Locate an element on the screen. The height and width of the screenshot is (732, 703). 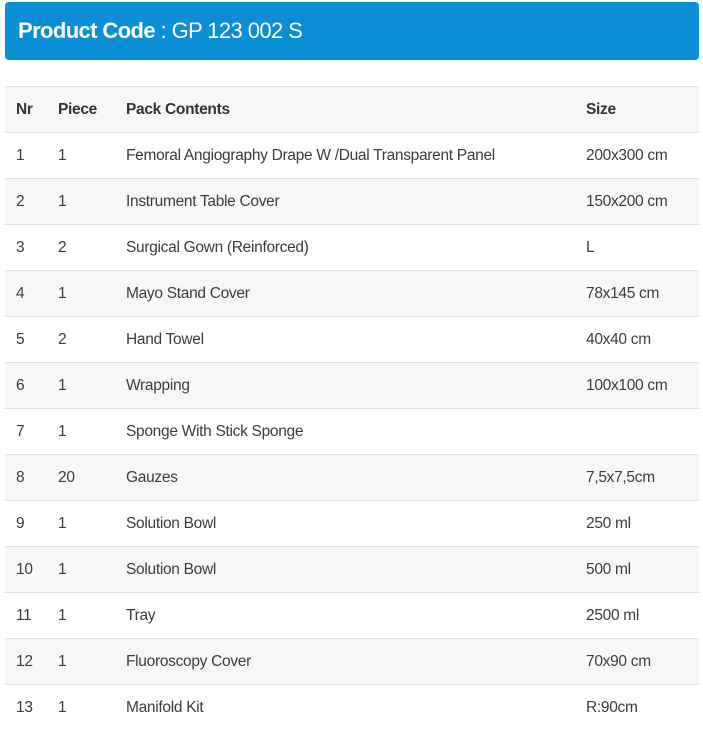
table-row: 13 1 Manifold Kit R:90cm is located at coordinates (352, 707).